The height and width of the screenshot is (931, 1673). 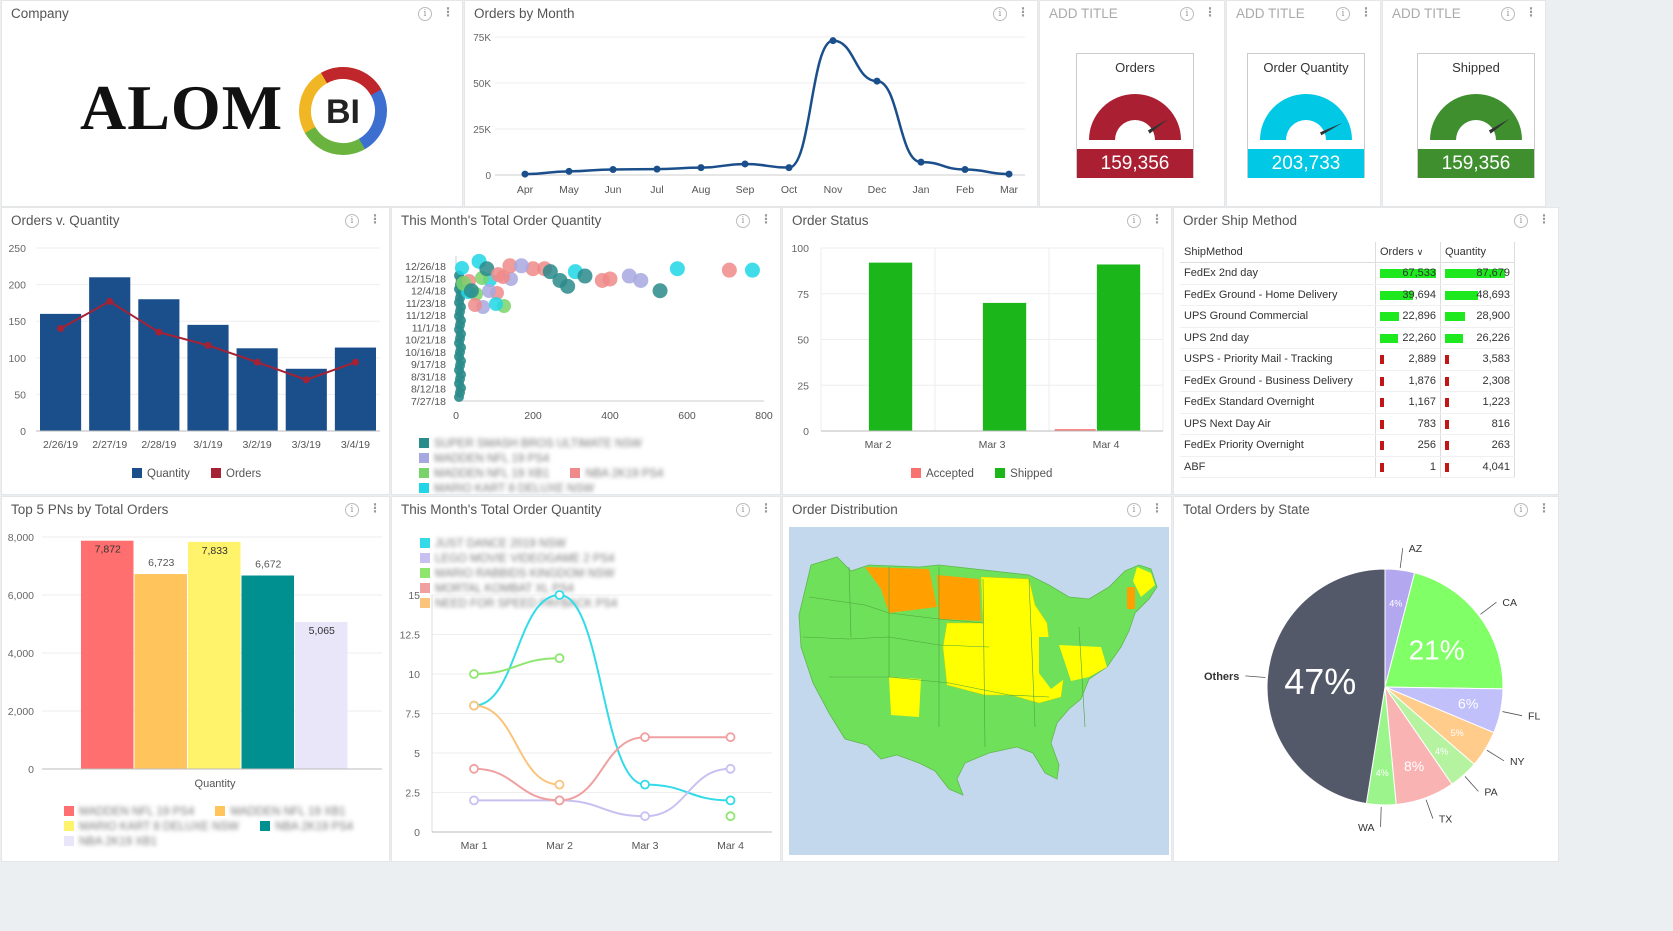 What do you see at coordinates (1023, 474) in the screenshot?
I see `legend-item-shipped: Shipped` at bounding box center [1023, 474].